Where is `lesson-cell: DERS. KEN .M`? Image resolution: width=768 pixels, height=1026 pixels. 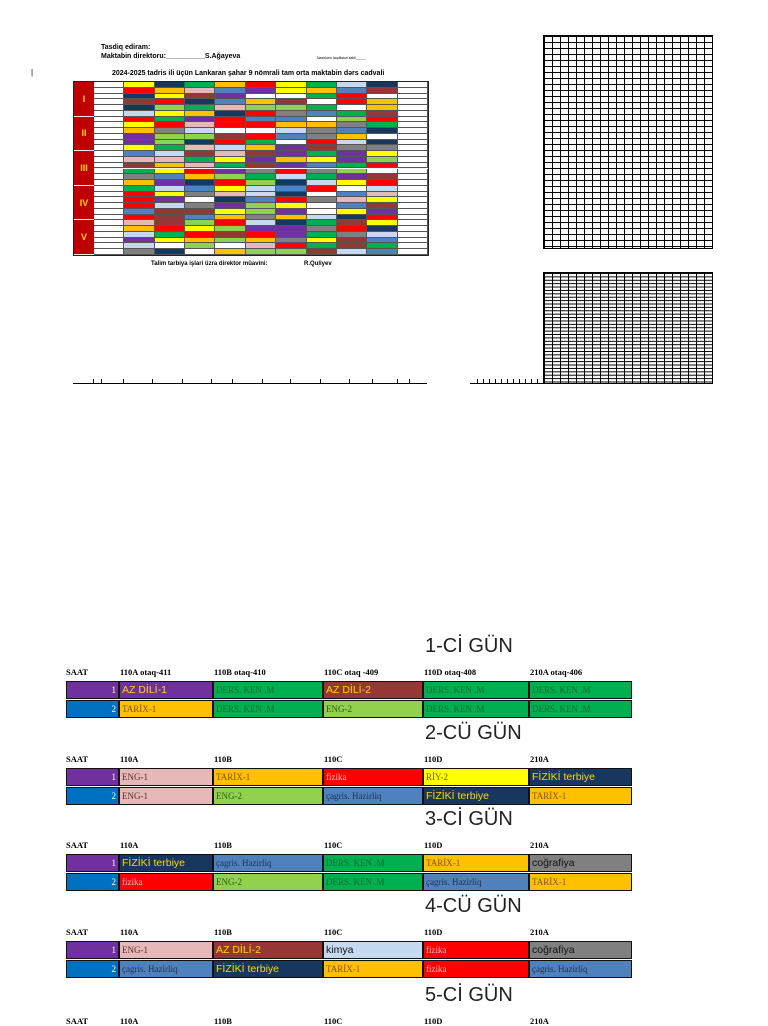
lesson-cell: DERS. KEN .M is located at coordinates (373, 863).